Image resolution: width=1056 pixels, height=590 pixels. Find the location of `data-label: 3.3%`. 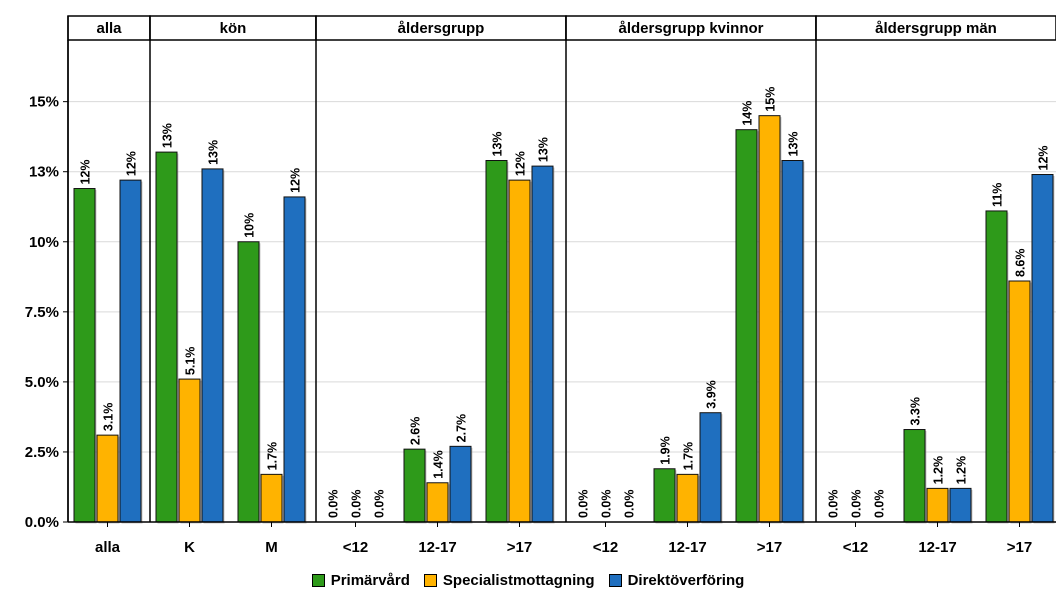

data-label: 3.3% is located at coordinates (916, 411).